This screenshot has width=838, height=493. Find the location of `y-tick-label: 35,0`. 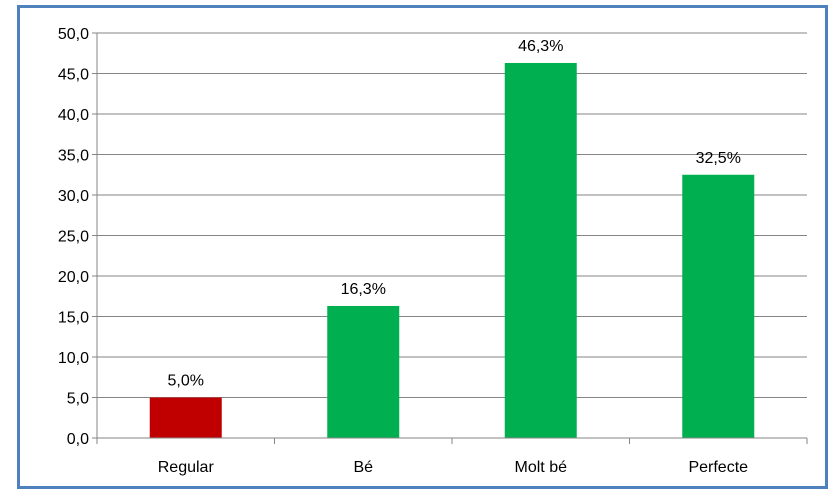

y-tick-label: 35,0 is located at coordinates (73, 156).